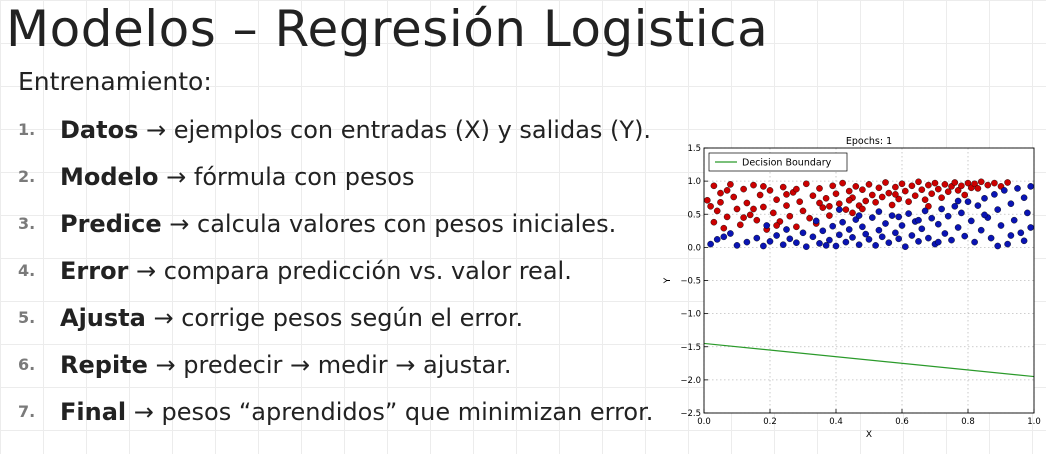 The height and width of the screenshot is (454, 1046). I want to click on x-tick-label: 0.0, so click(704, 422).